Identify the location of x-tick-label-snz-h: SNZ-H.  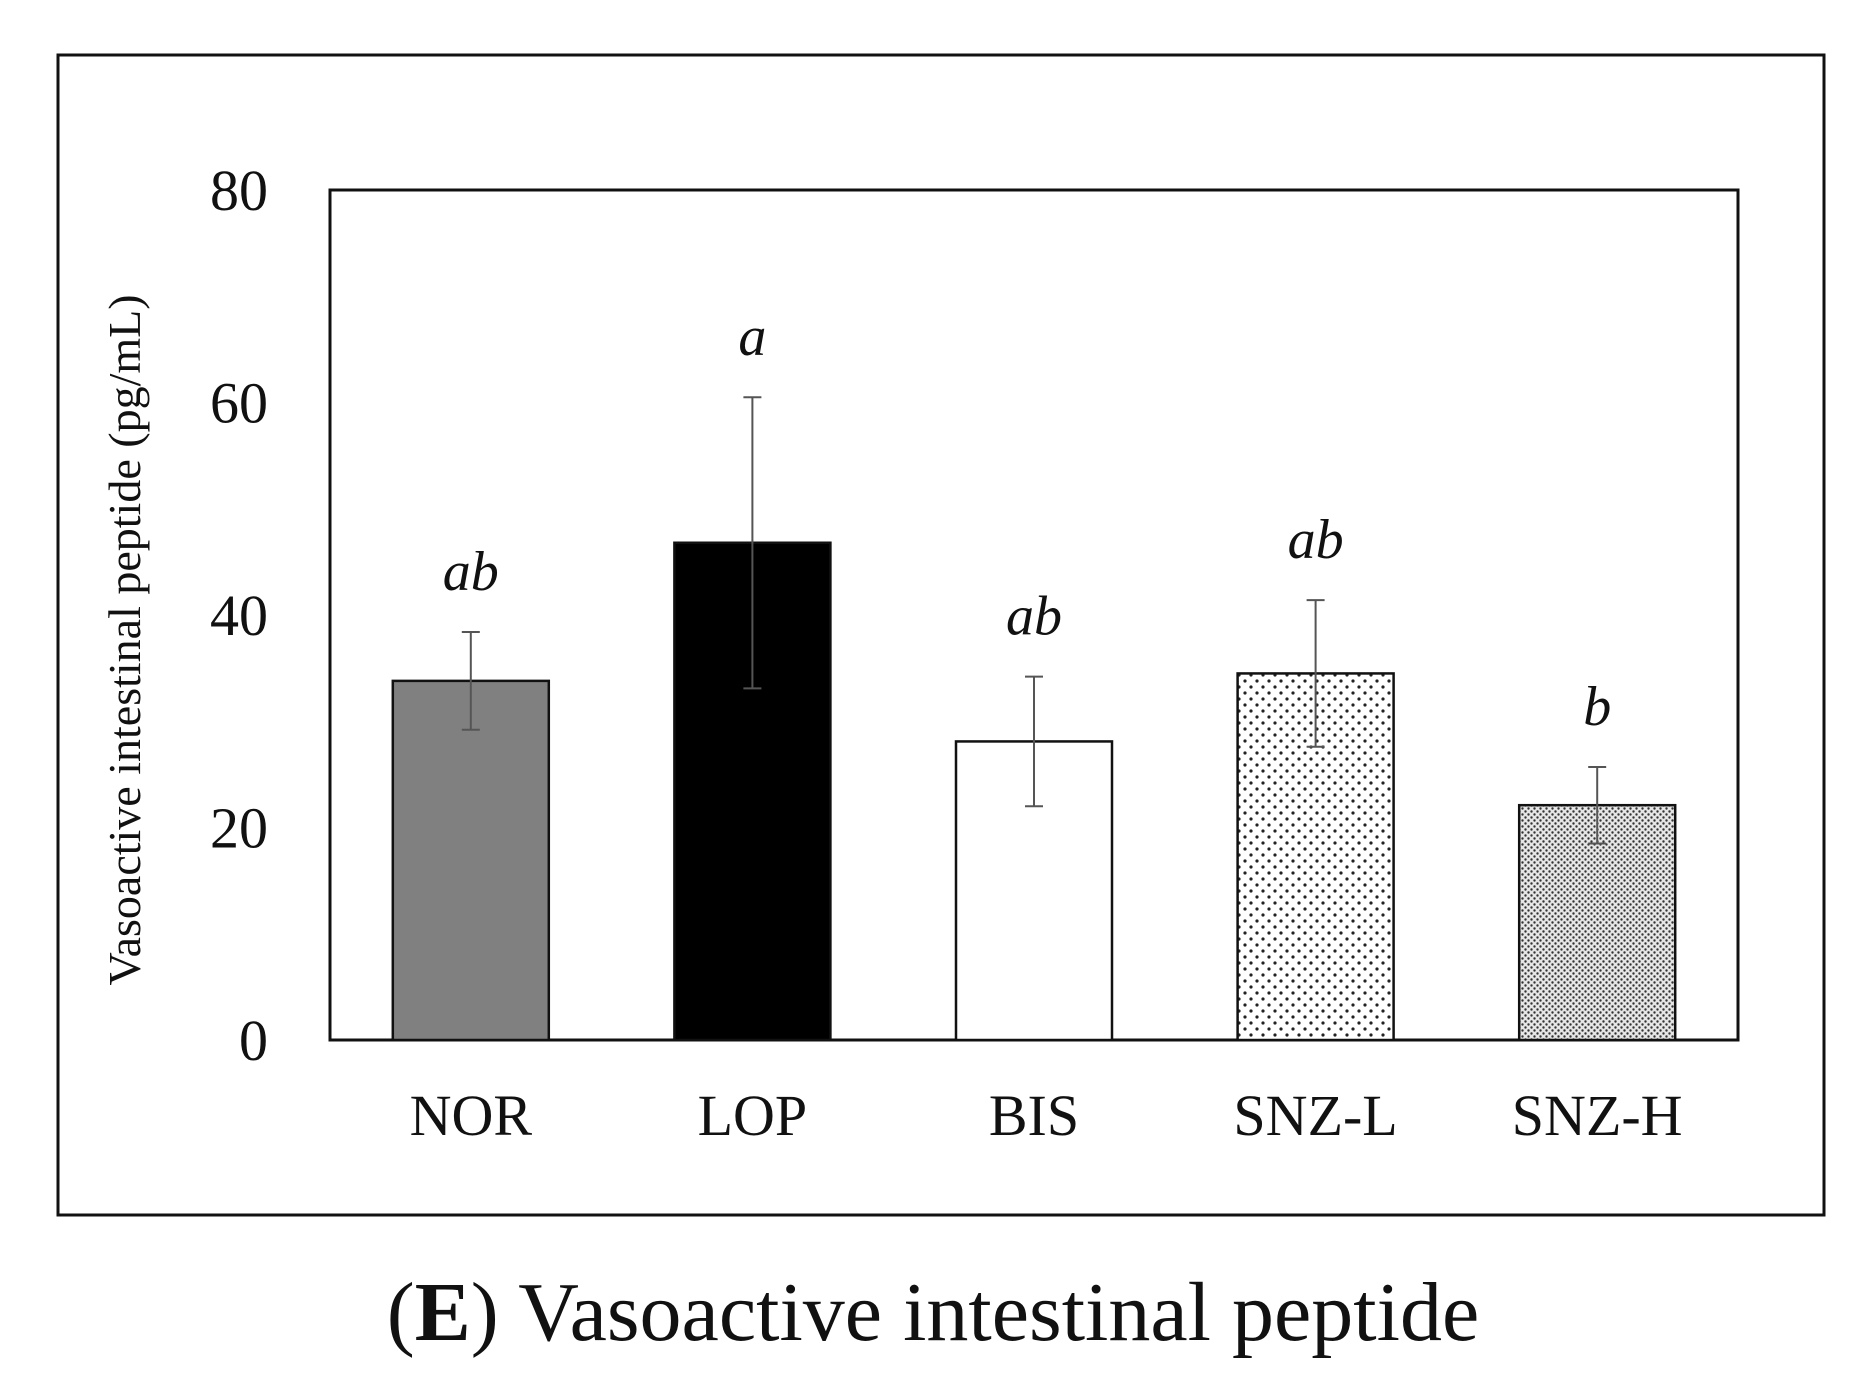
(1597, 1115).